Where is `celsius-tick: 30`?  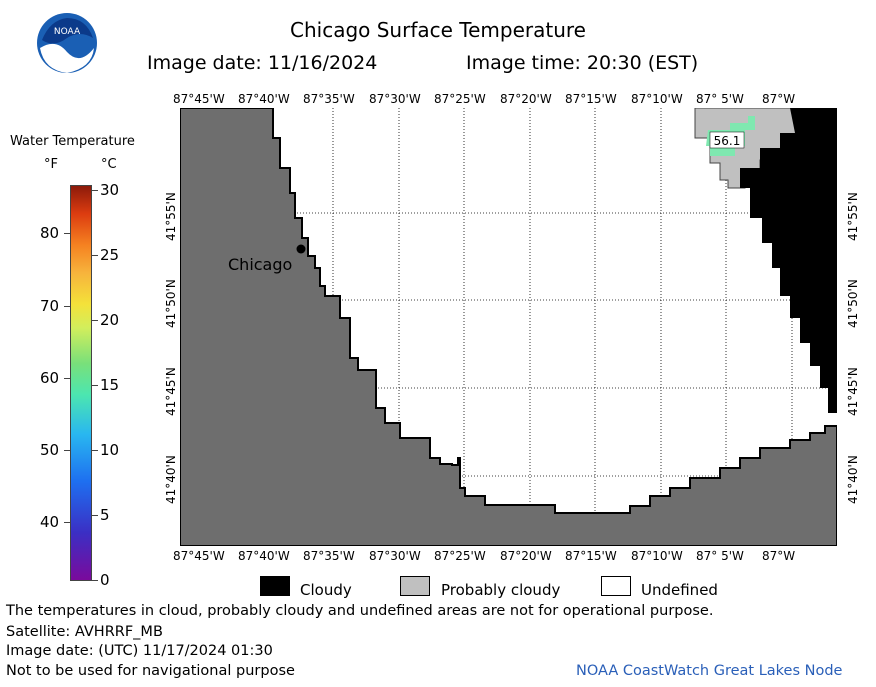 celsius-tick: 30 is located at coordinates (110, 190).